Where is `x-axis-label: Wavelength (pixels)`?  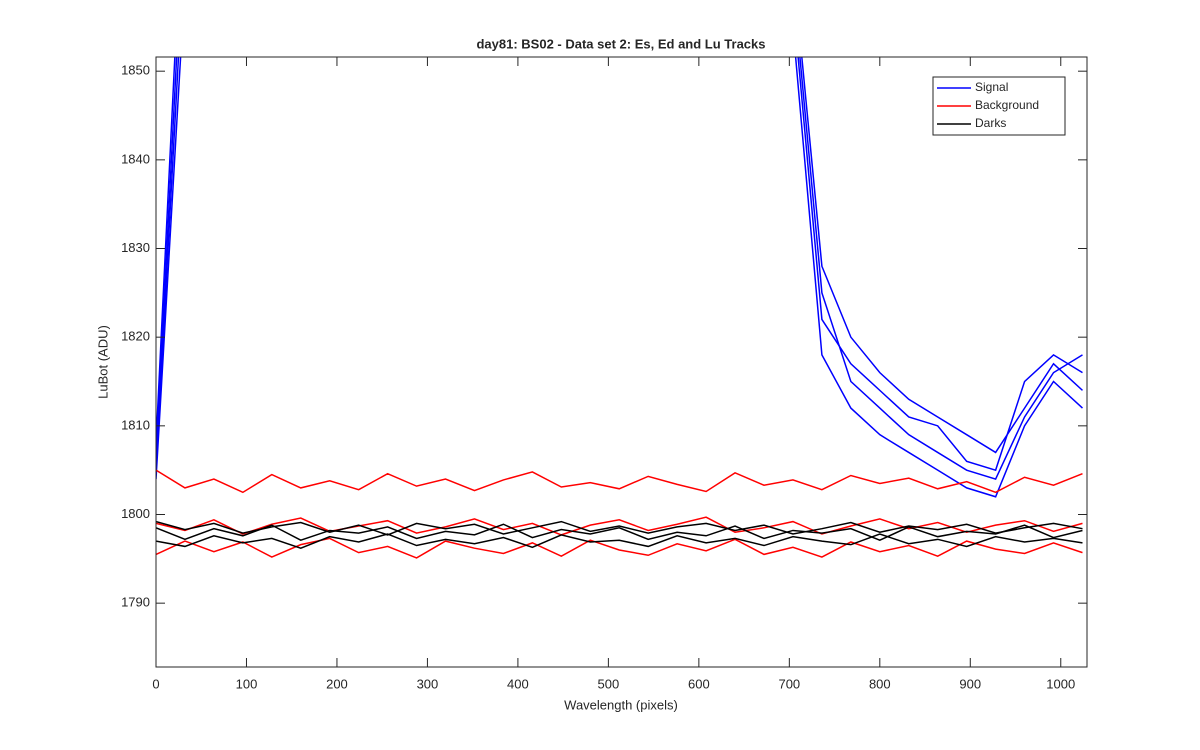
x-axis-label: Wavelength (pixels) is located at coordinates (621, 704).